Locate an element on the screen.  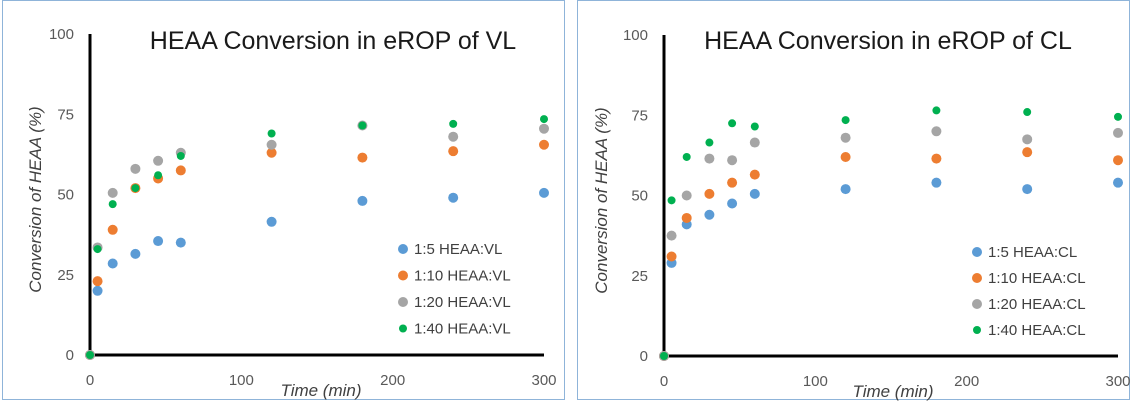
chart-vl-title: HEAA Conversion in eROP of VL is located at coordinates (333, 41).